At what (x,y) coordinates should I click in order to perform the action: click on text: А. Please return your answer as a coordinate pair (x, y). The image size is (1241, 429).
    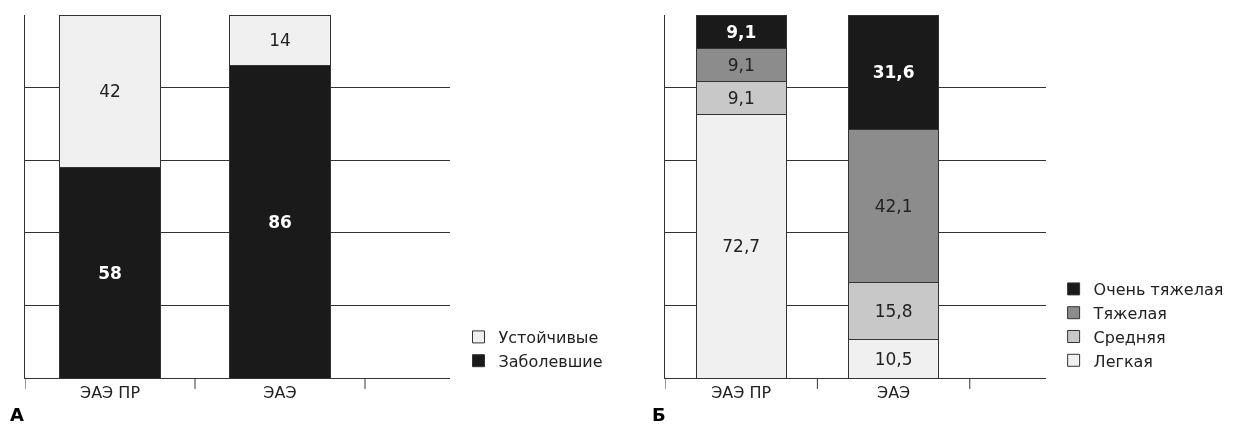
    Looking at the image, I should click on (17, 414).